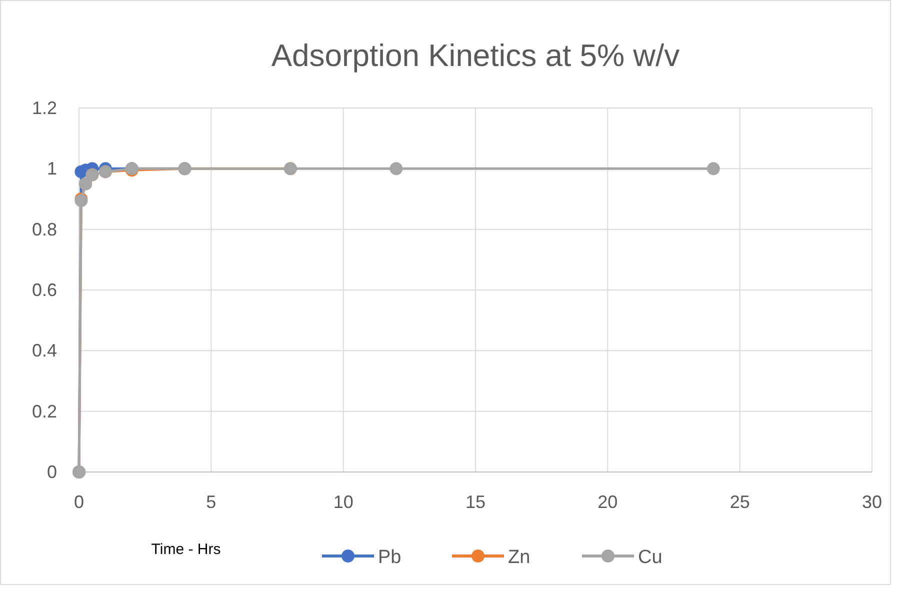 The image size is (899, 593). I want to click on legend-label: Cu, so click(650, 557).